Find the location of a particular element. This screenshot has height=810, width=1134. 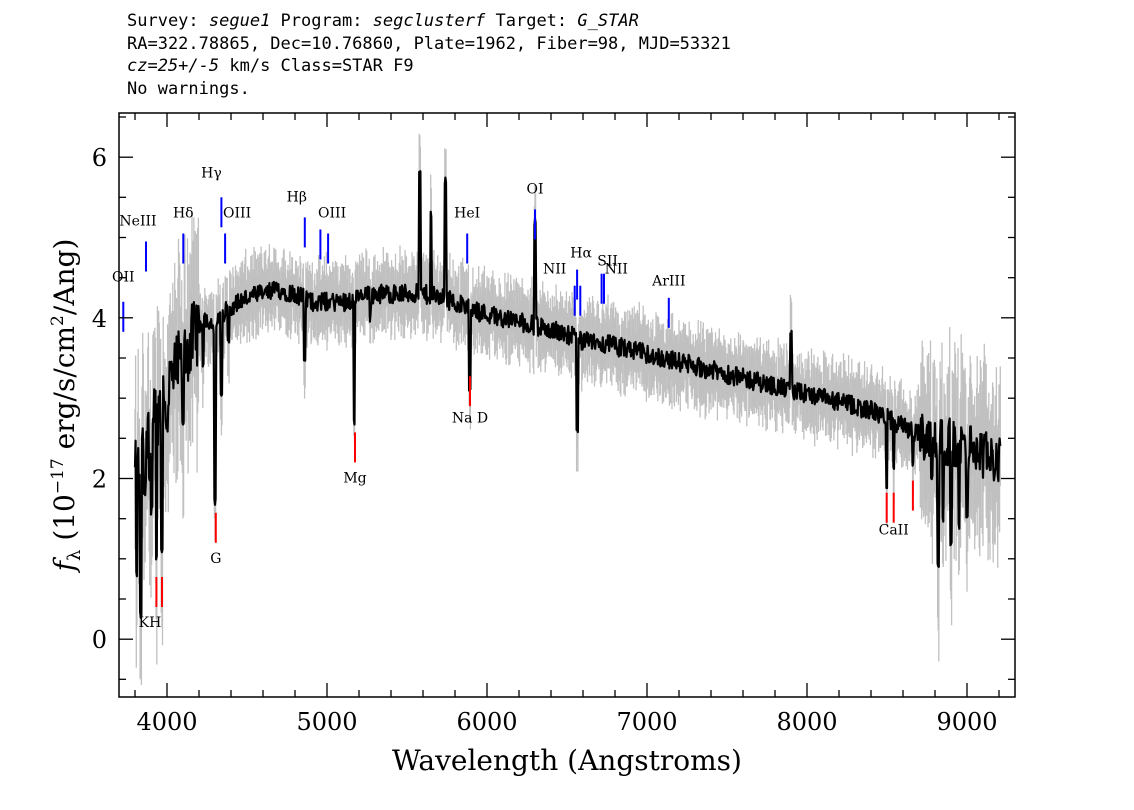

line-label-OI: OI is located at coordinates (534, 189).